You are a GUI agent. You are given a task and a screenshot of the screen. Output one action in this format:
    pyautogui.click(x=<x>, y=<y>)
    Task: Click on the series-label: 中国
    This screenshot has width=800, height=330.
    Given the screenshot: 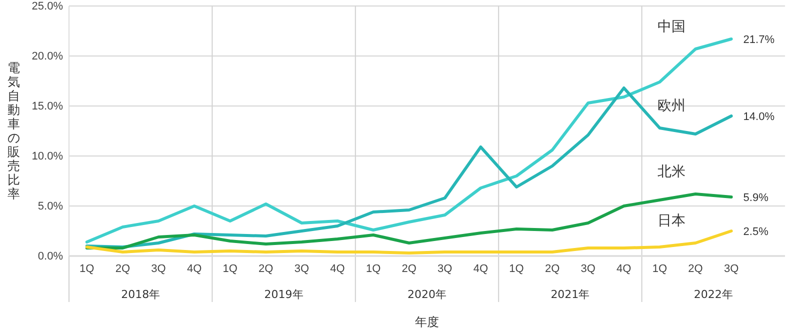 What is the action you would take?
    pyautogui.click(x=672, y=27)
    